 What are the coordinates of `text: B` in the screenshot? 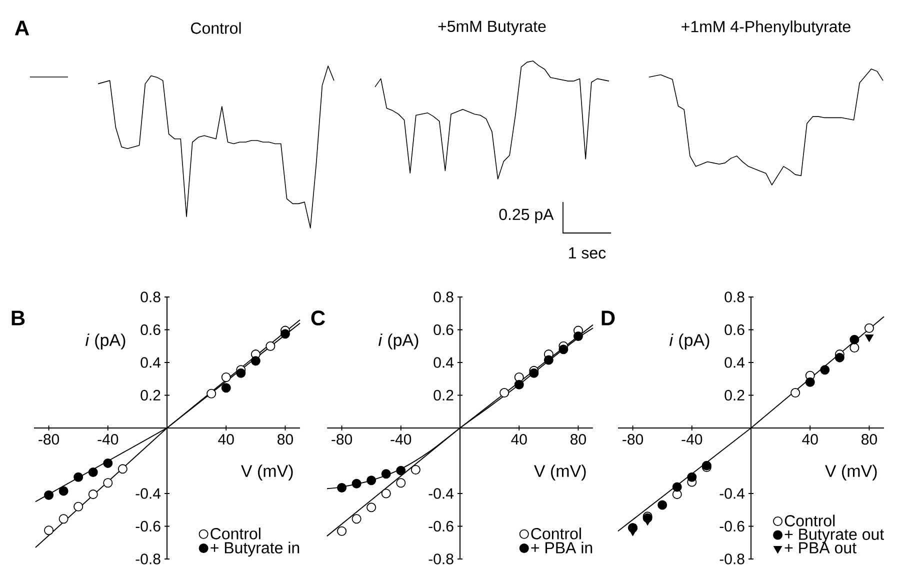 It's located at (18, 318).